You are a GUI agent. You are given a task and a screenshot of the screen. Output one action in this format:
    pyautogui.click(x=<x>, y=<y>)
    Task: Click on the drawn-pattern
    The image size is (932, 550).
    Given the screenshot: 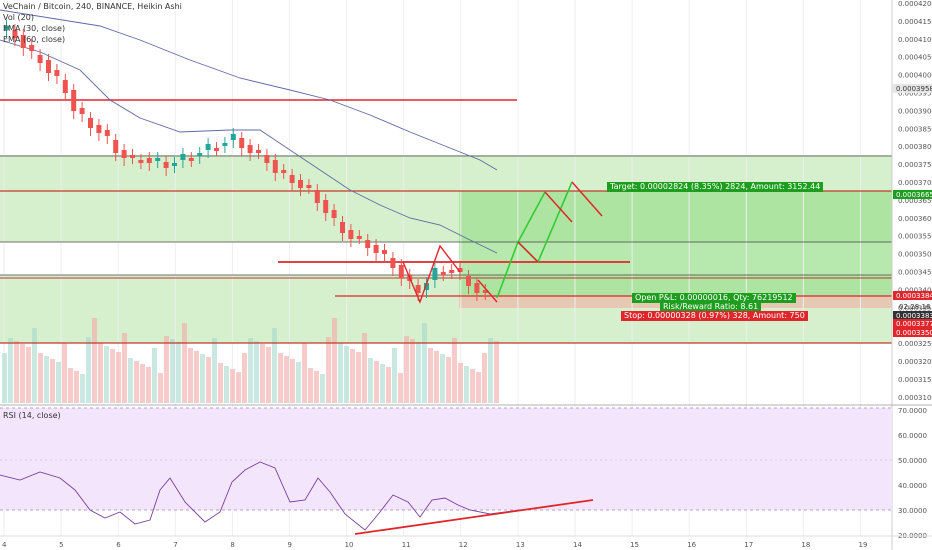 What is the action you would take?
    pyautogui.click(x=502, y=242)
    